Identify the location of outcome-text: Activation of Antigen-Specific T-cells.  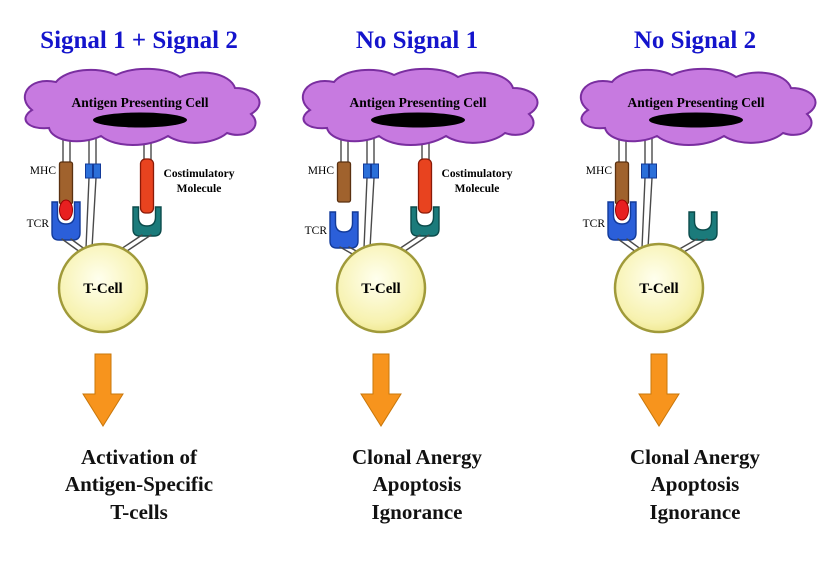
(139, 485).